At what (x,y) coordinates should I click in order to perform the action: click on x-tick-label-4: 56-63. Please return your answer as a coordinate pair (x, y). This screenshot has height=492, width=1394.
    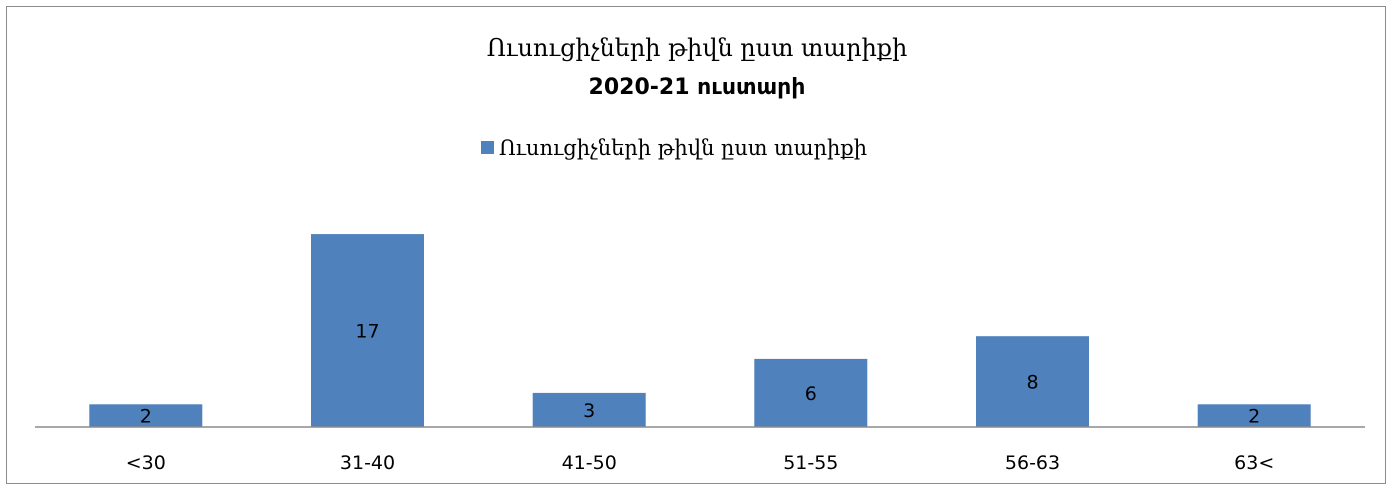
    Looking at the image, I should click on (1032, 463).